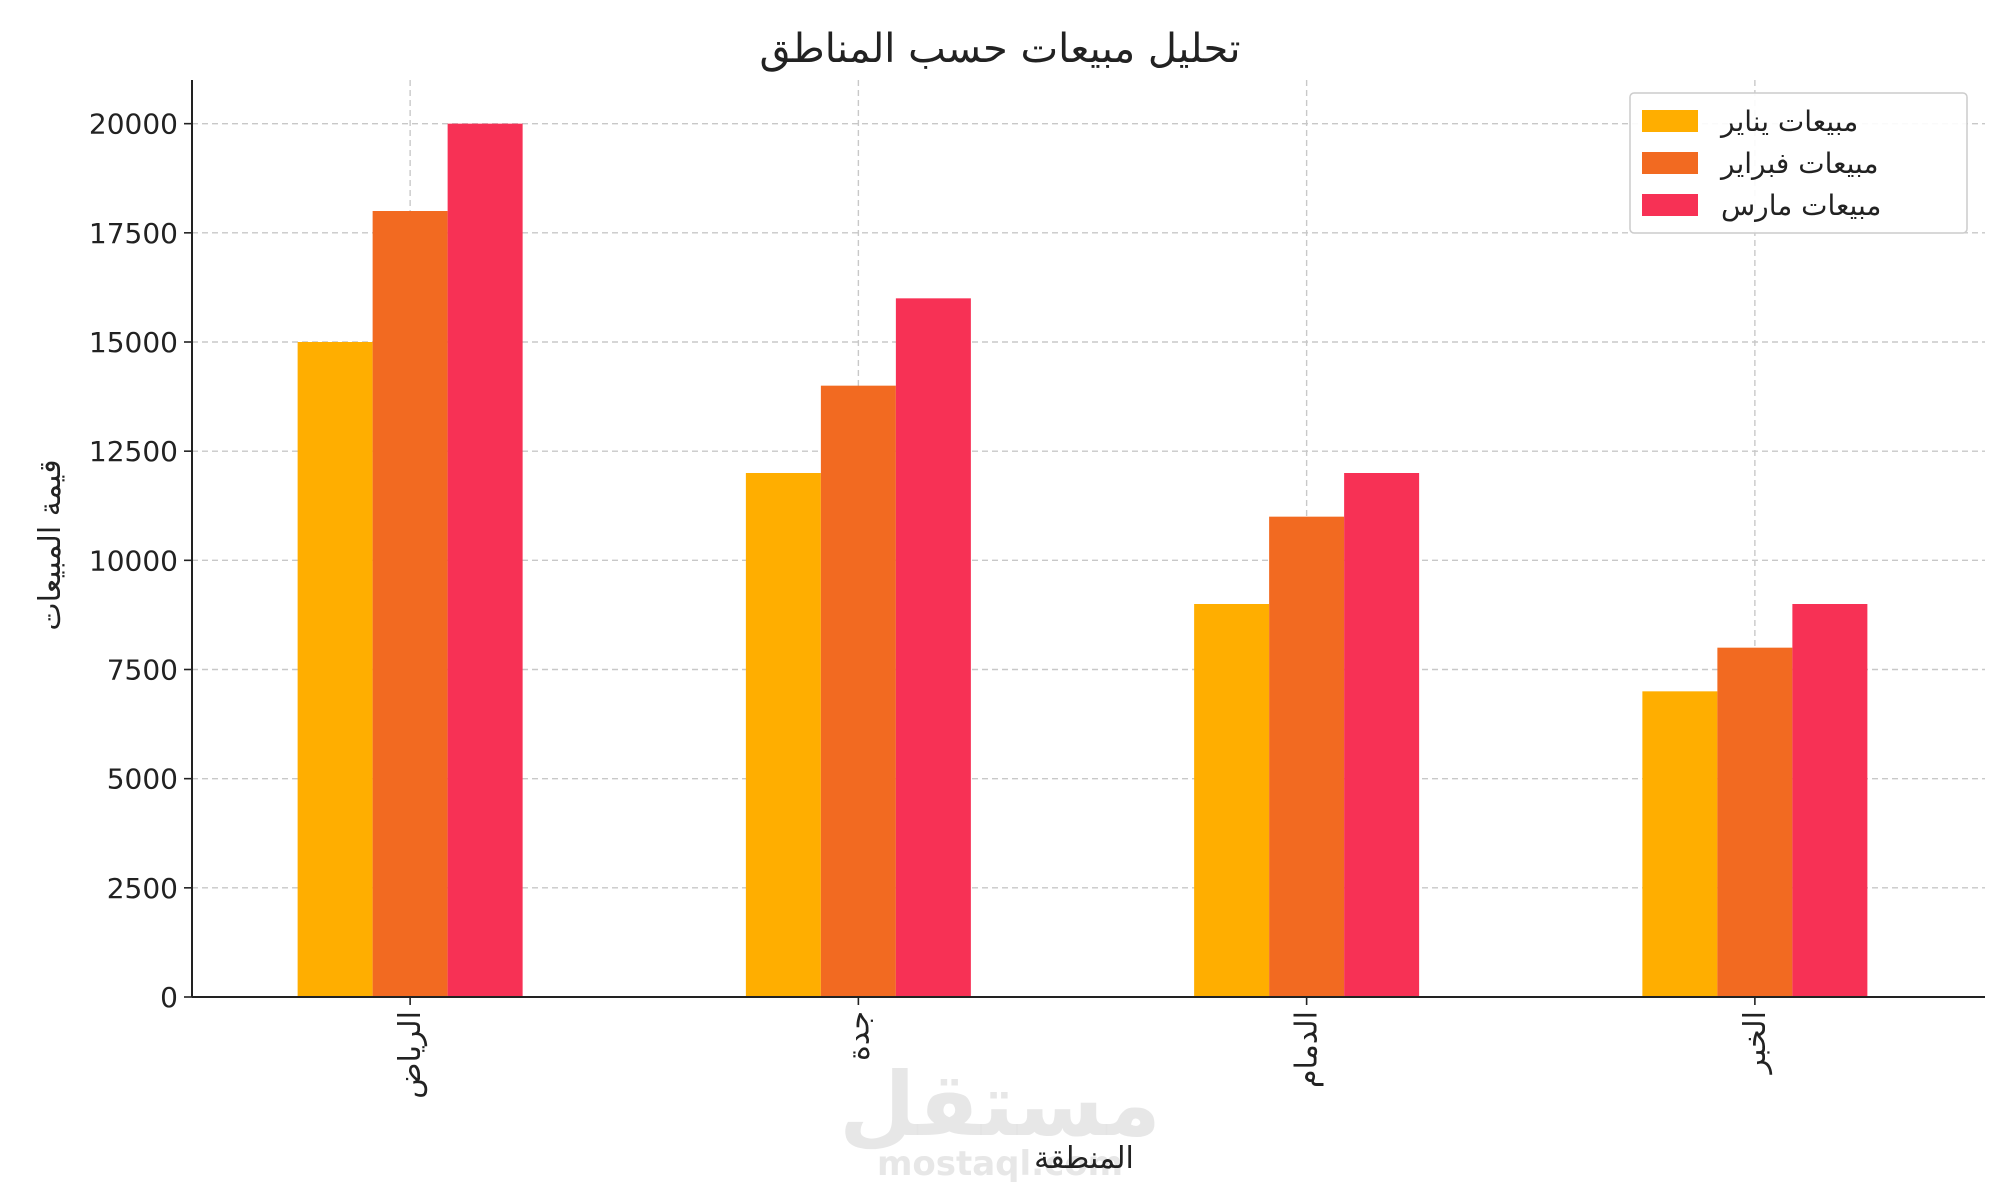 Image resolution: width=2000 pixels, height=1200 pixels. I want to click on x-tick-label: الرياض, so click(410, 1055).